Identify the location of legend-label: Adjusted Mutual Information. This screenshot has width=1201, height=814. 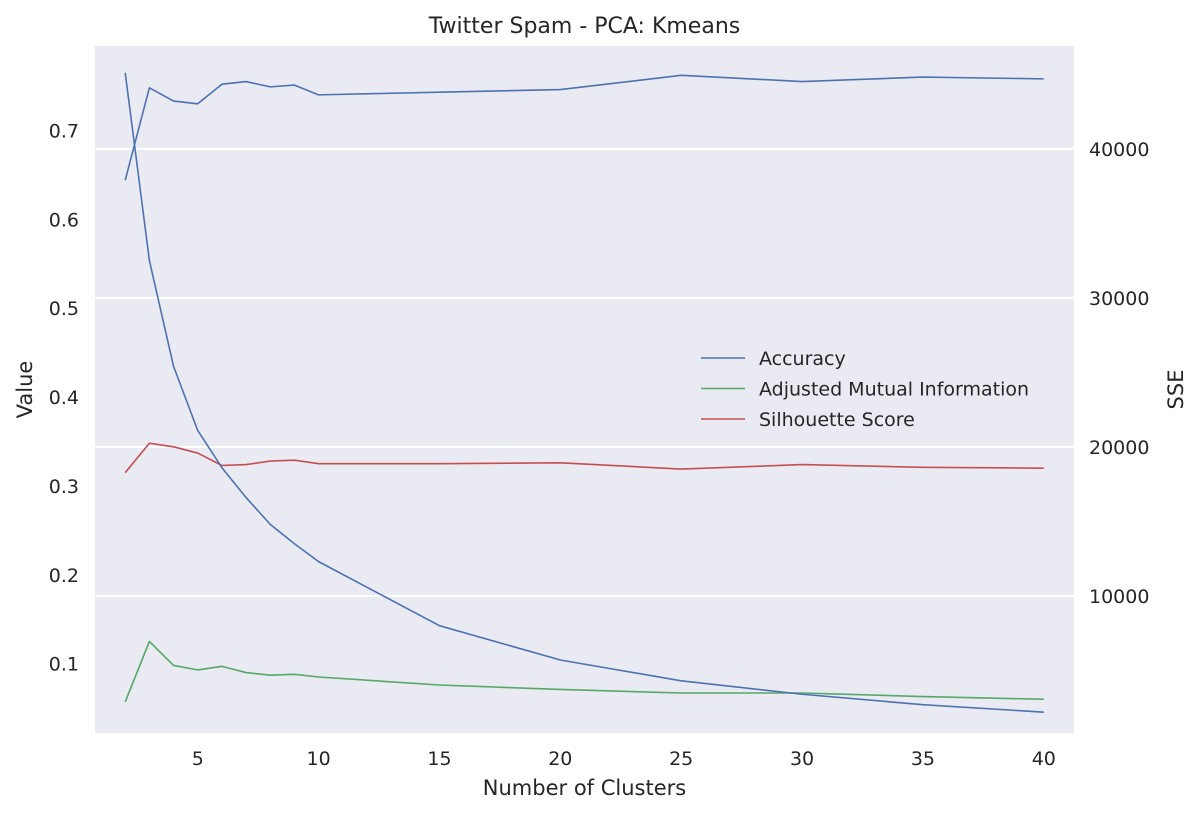
(894, 390).